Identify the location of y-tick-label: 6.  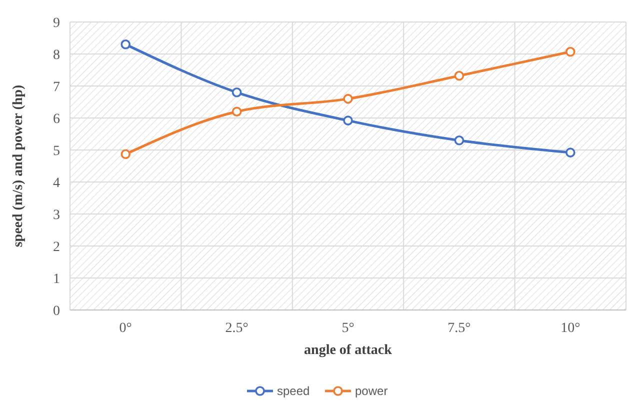
(56, 119).